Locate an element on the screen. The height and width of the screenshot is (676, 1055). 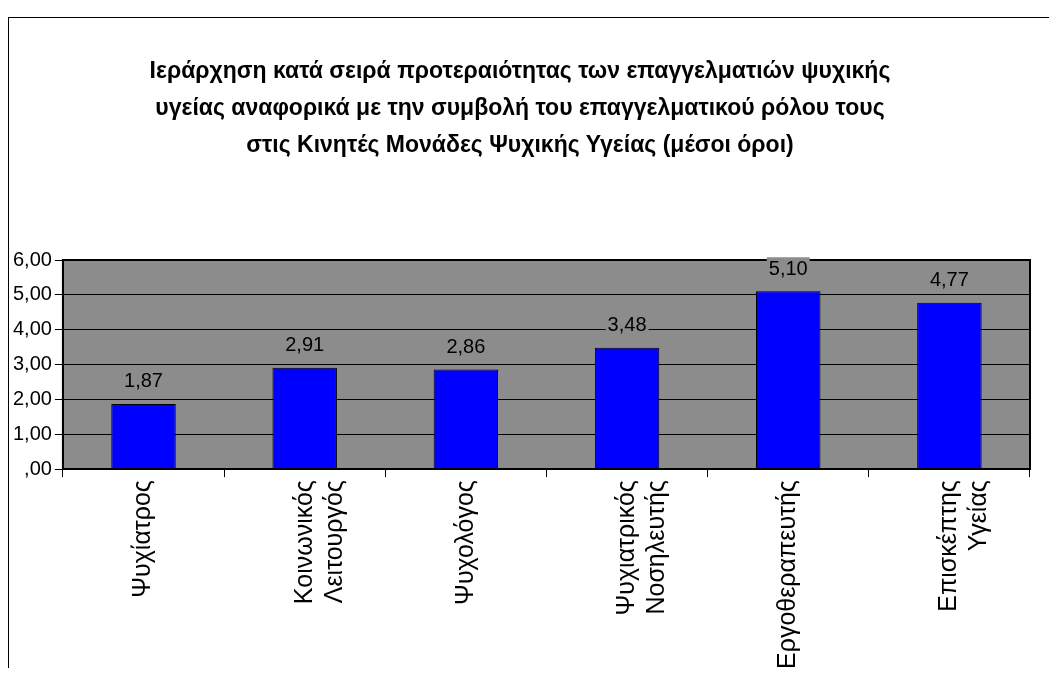
data-label: 5,10 is located at coordinates (788, 267).